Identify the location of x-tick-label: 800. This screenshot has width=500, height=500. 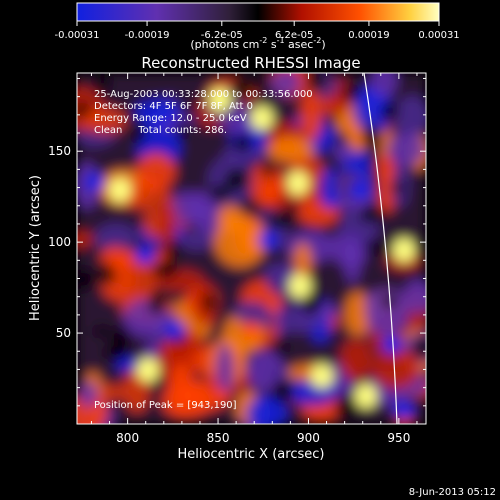
(127, 438).